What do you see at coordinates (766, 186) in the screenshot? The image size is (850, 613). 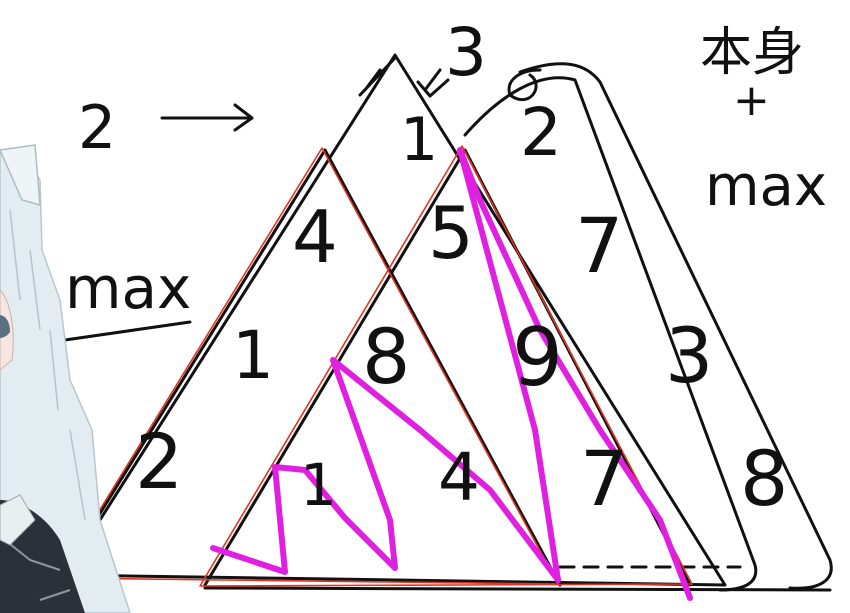 I see `corner-text-bottom: max` at bounding box center [766, 186].